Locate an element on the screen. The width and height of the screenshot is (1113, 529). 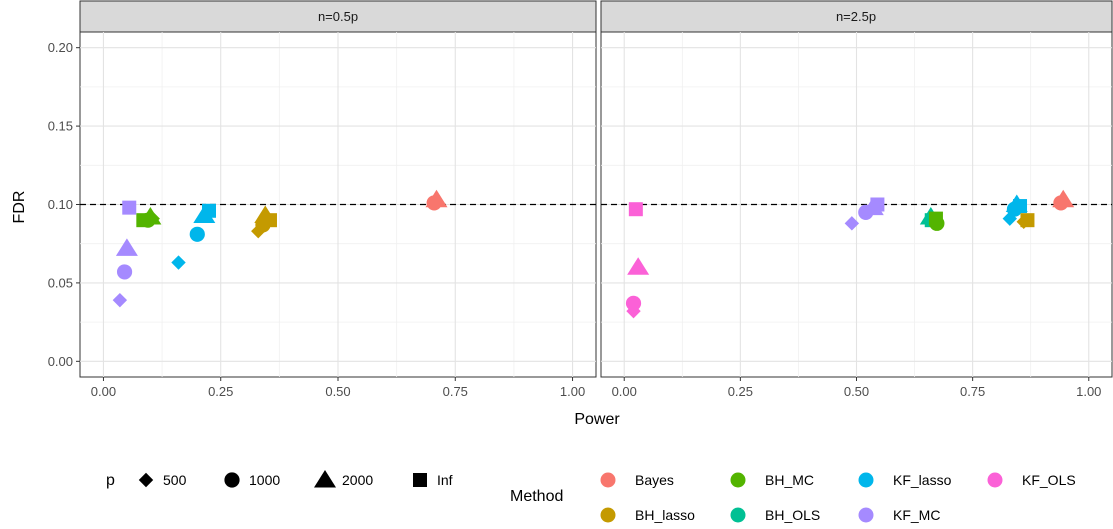
shape-legend-label: 500 is located at coordinates (175, 480).